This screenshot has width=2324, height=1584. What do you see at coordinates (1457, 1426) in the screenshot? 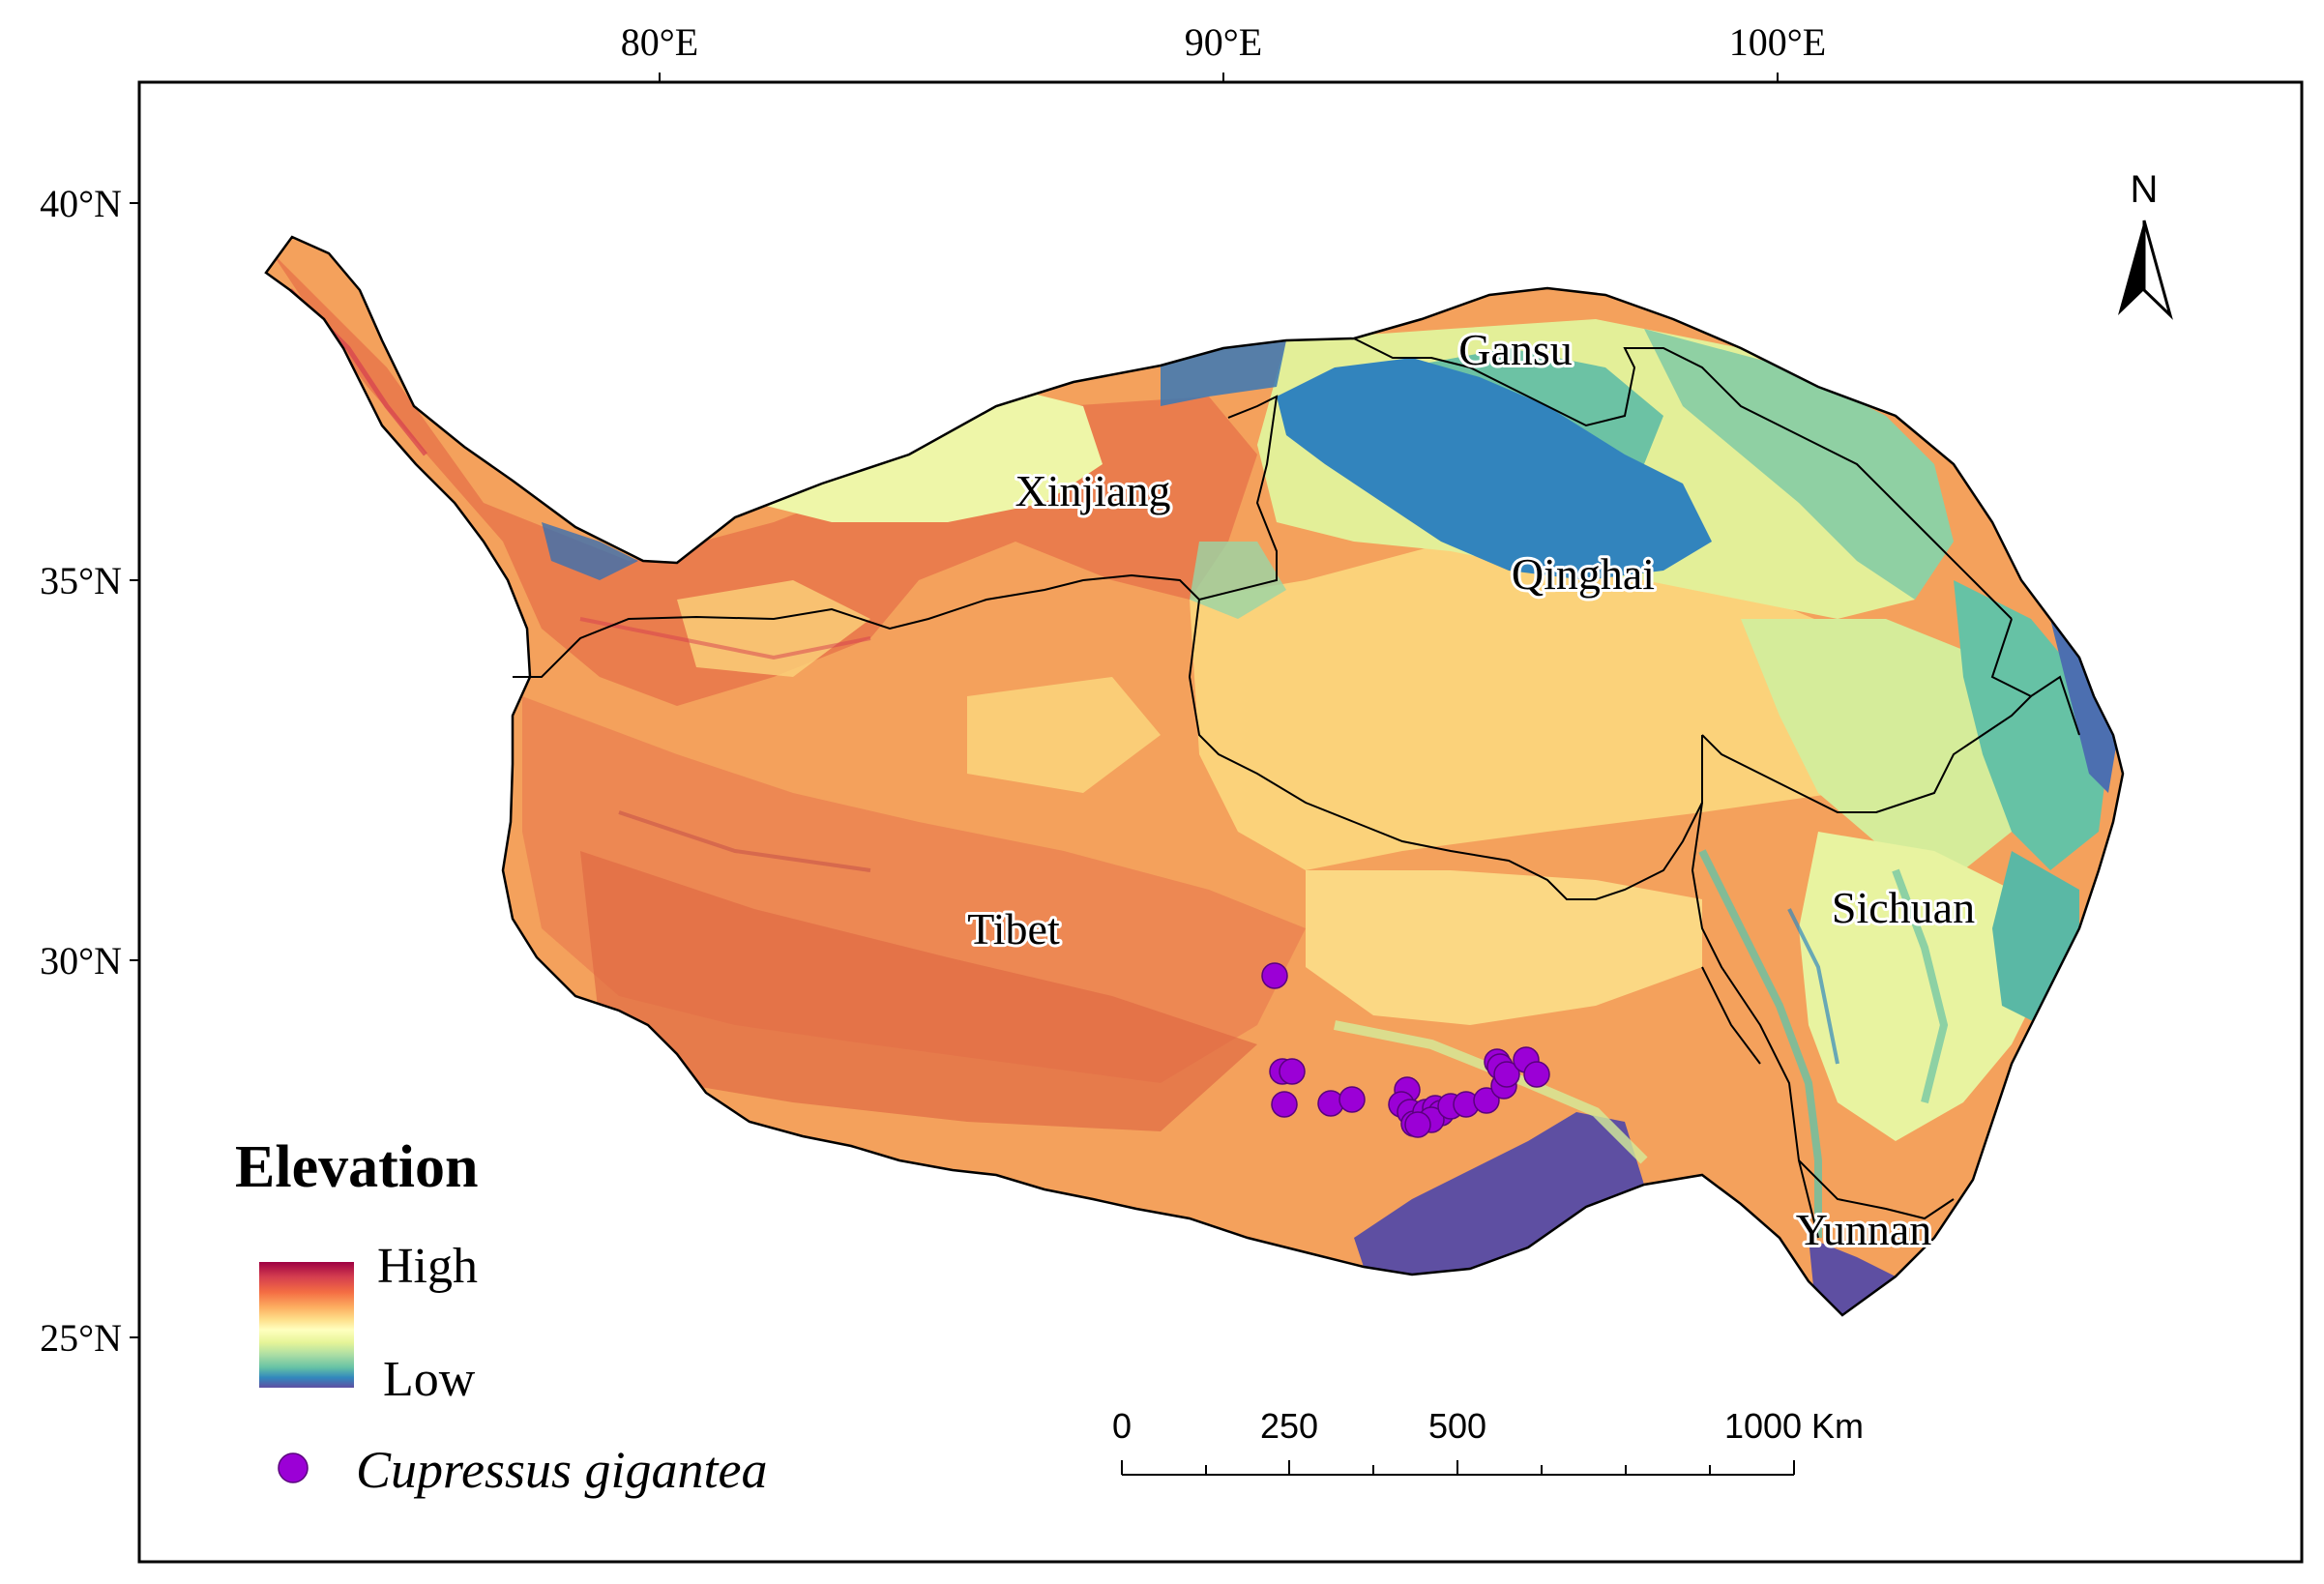
I see `scale-label-500: 500` at bounding box center [1457, 1426].